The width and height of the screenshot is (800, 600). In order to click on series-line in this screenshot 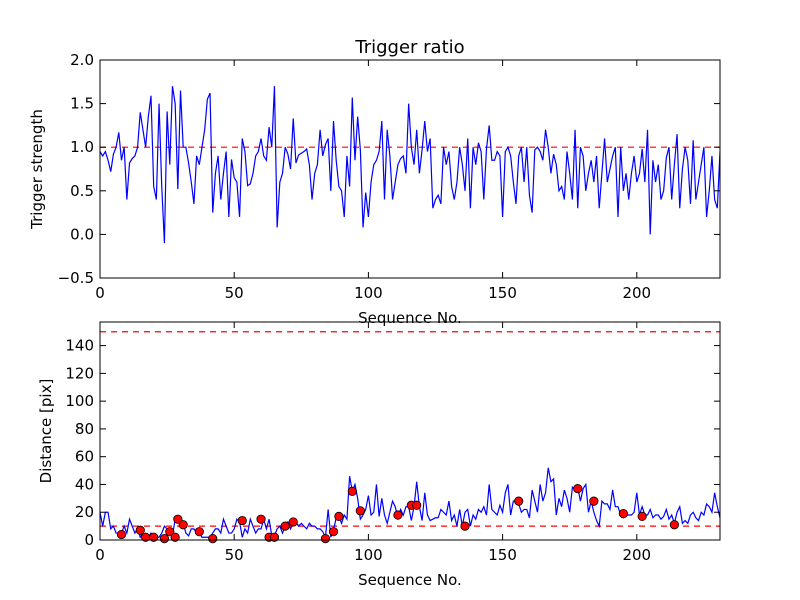, I will do `click(410, 503)`.